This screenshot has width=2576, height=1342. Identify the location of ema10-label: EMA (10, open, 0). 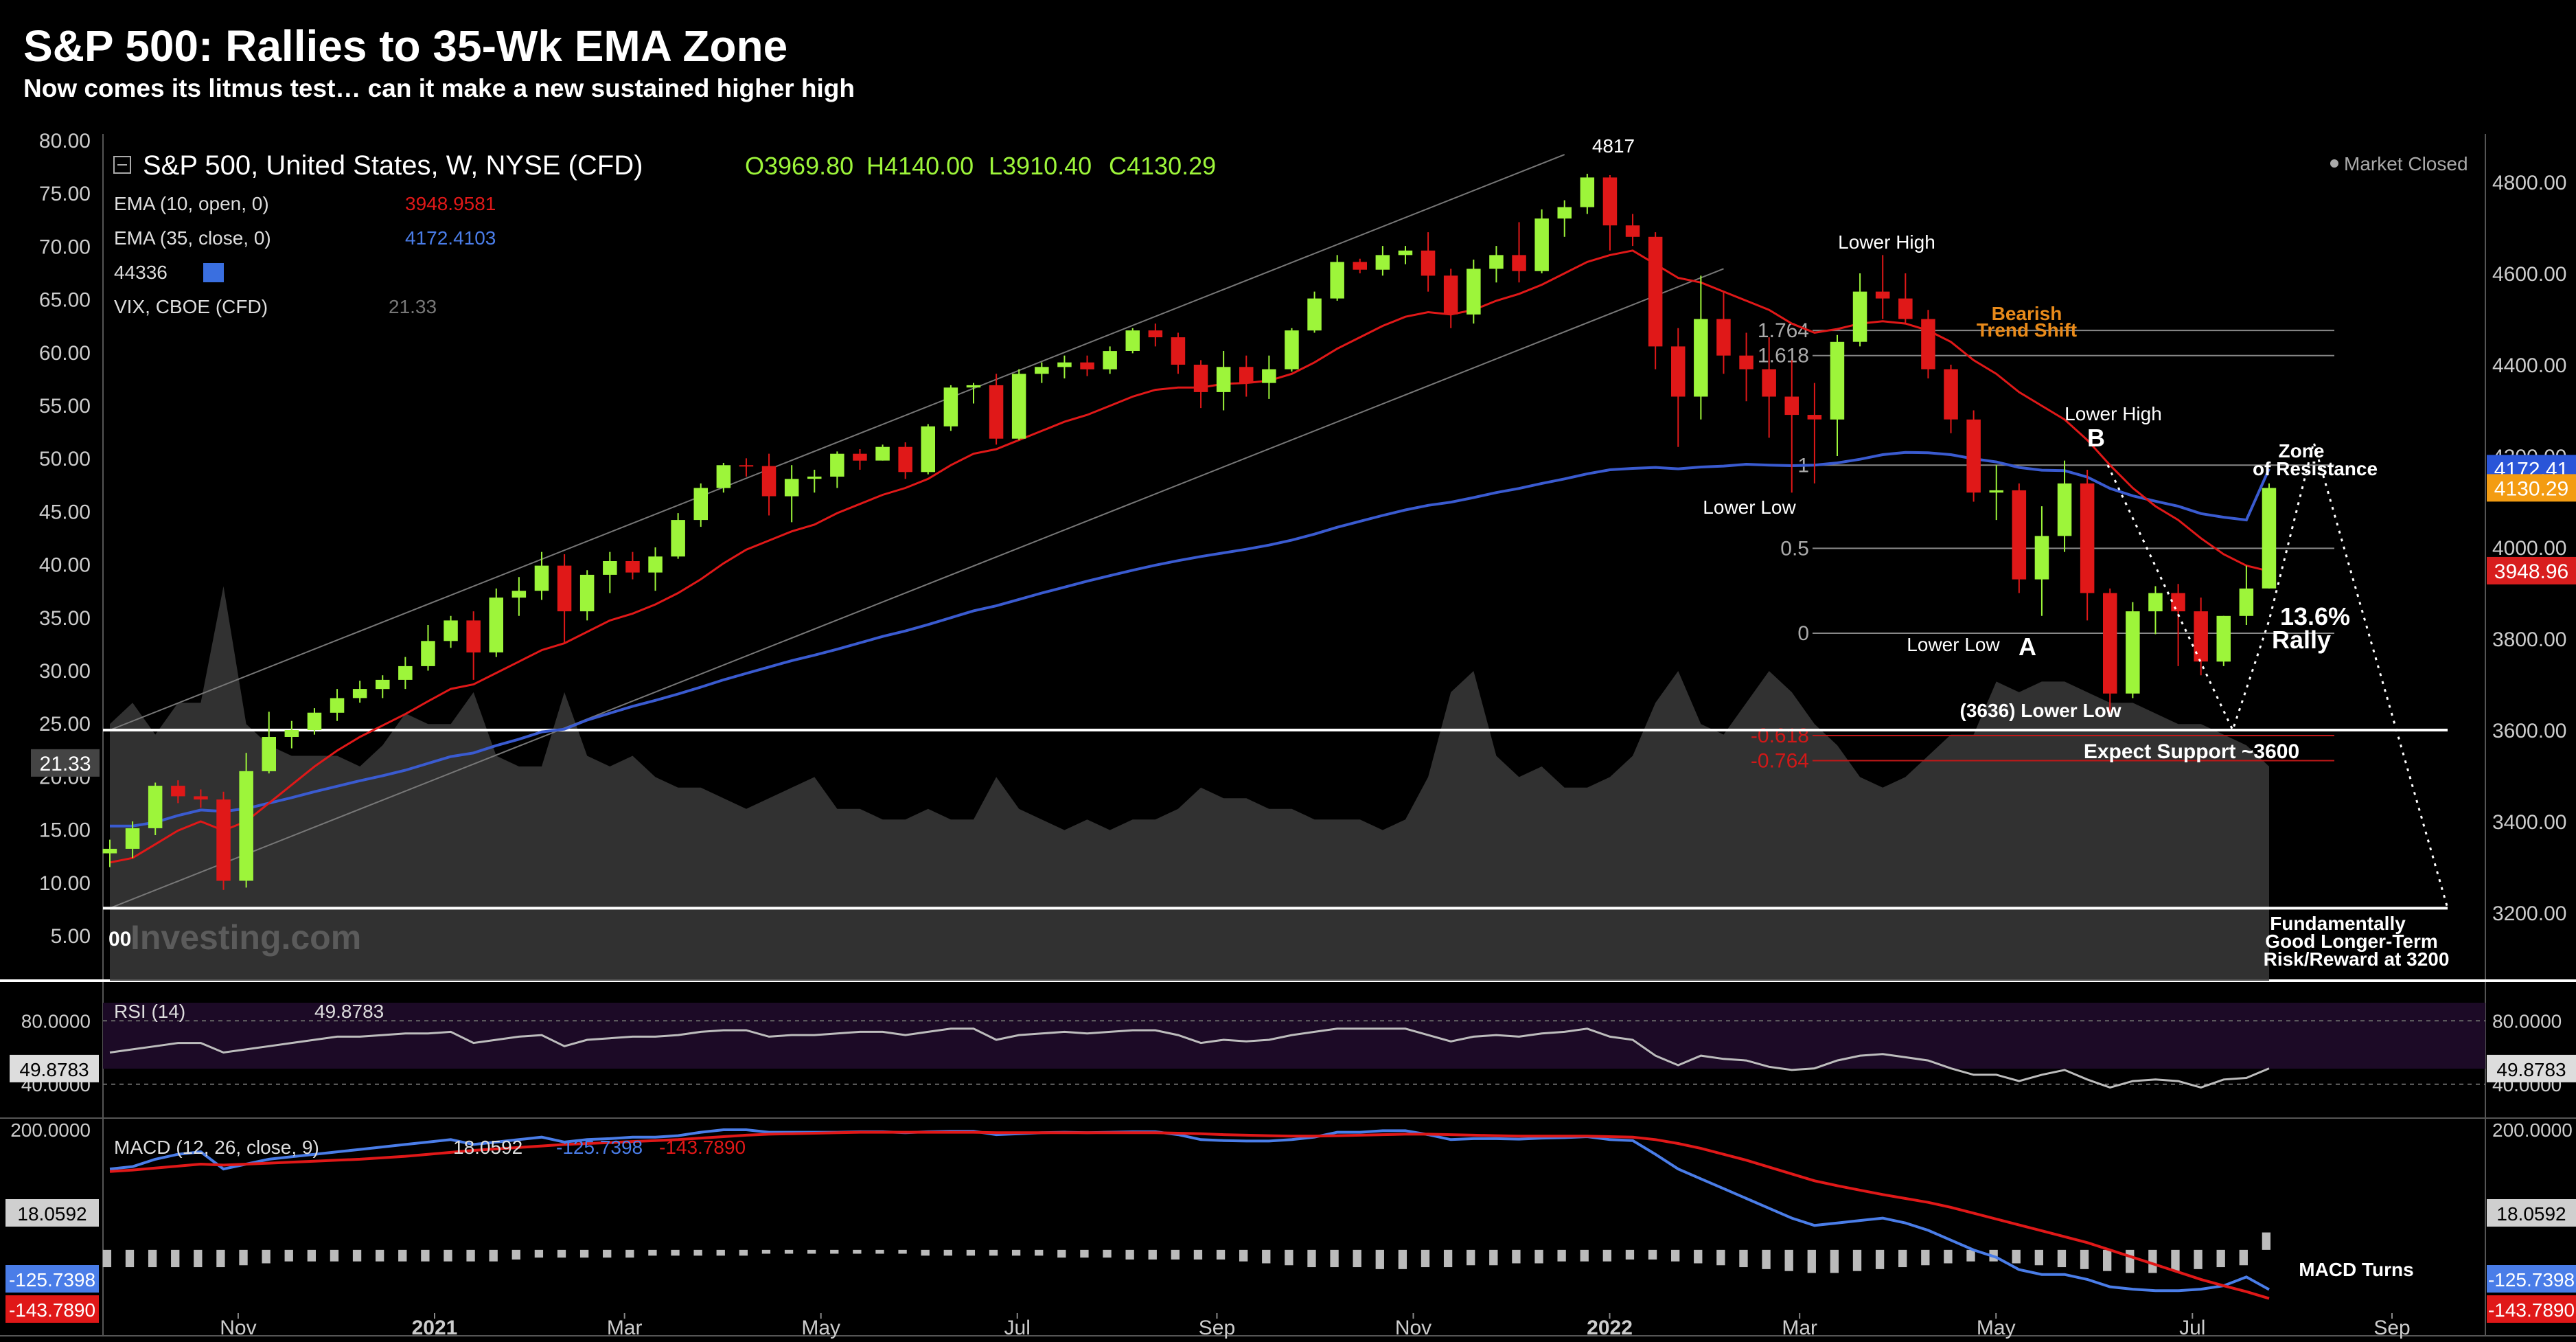
(191, 203).